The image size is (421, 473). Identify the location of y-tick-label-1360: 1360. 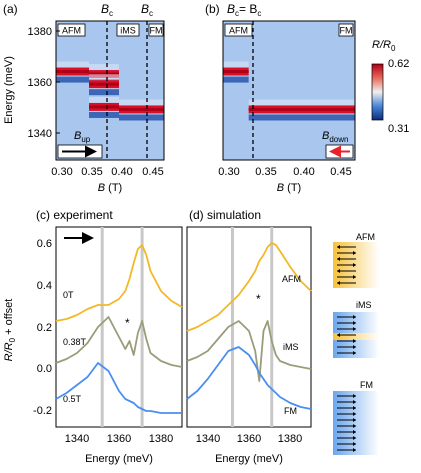
(40, 83).